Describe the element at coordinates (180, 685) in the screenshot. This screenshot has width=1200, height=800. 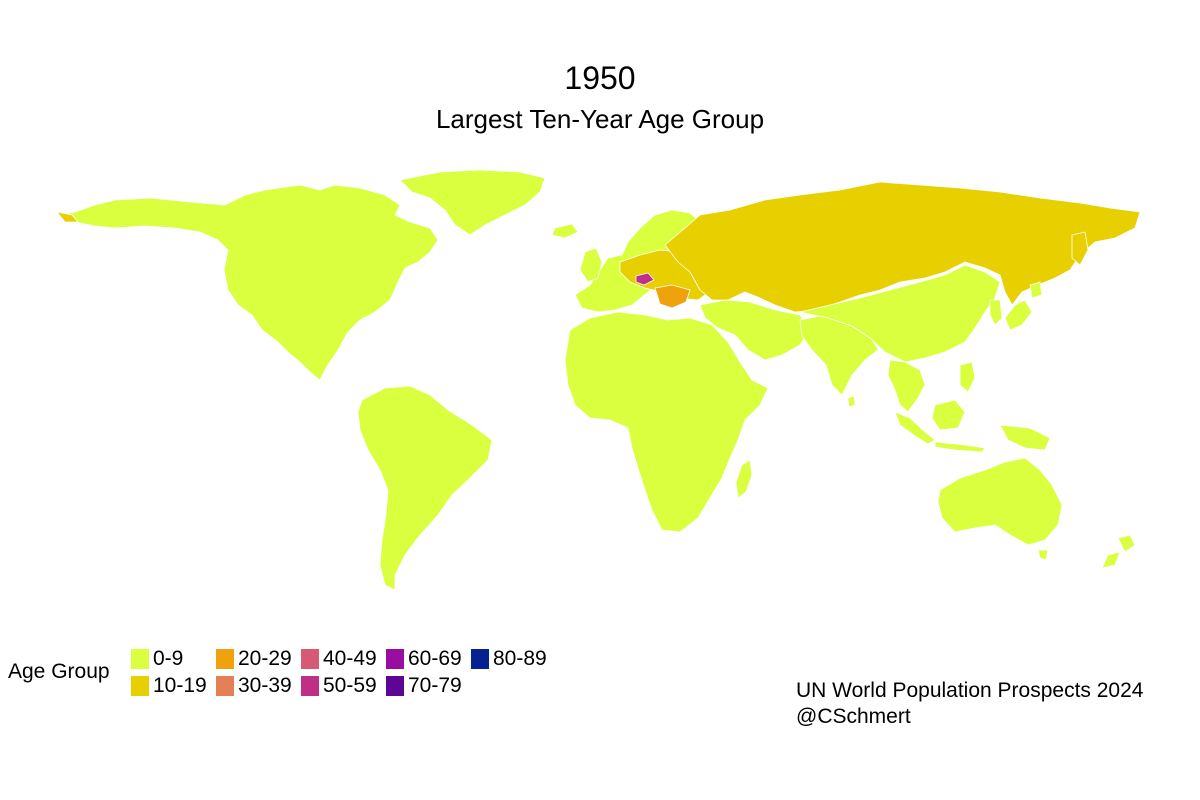
I see `legend-label: 10-19` at that location.